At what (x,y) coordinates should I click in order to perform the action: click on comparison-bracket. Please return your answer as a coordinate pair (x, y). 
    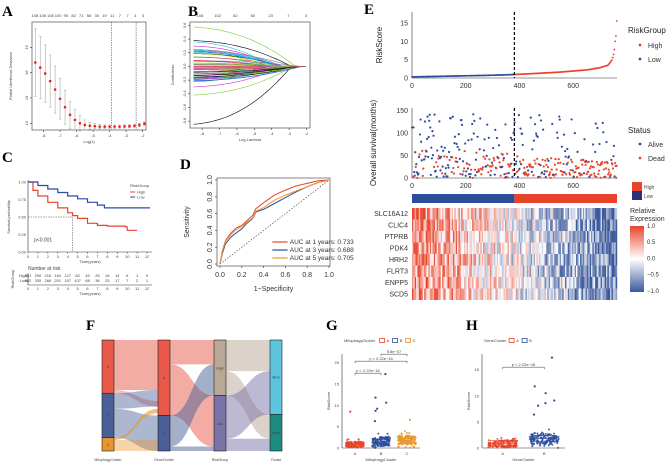
    Looking at the image, I should click on (368, 374).